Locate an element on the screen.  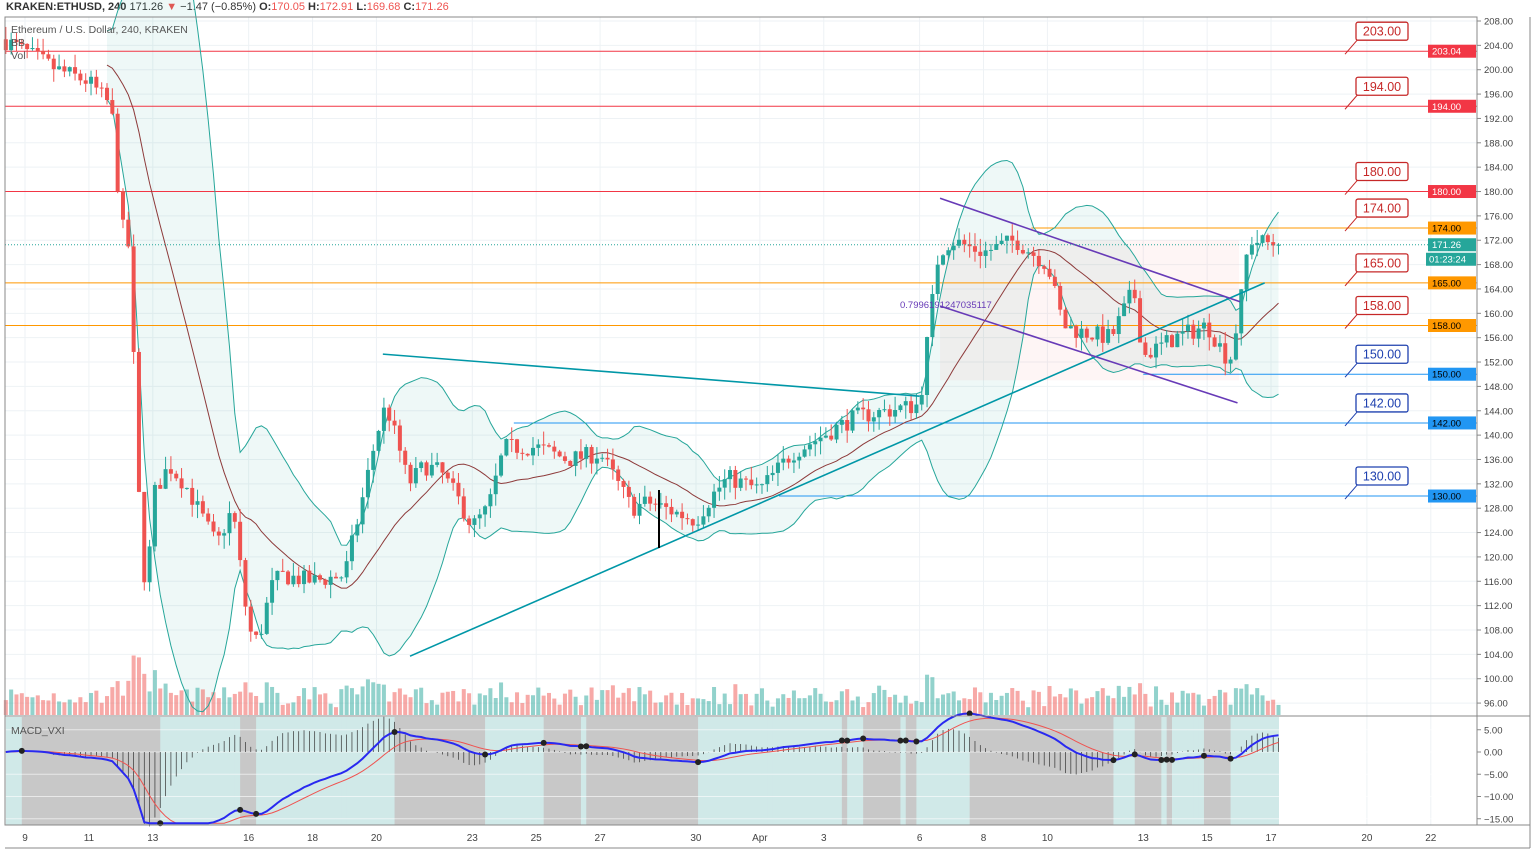
legend-vol: Vol is located at coordinates (18, 56).